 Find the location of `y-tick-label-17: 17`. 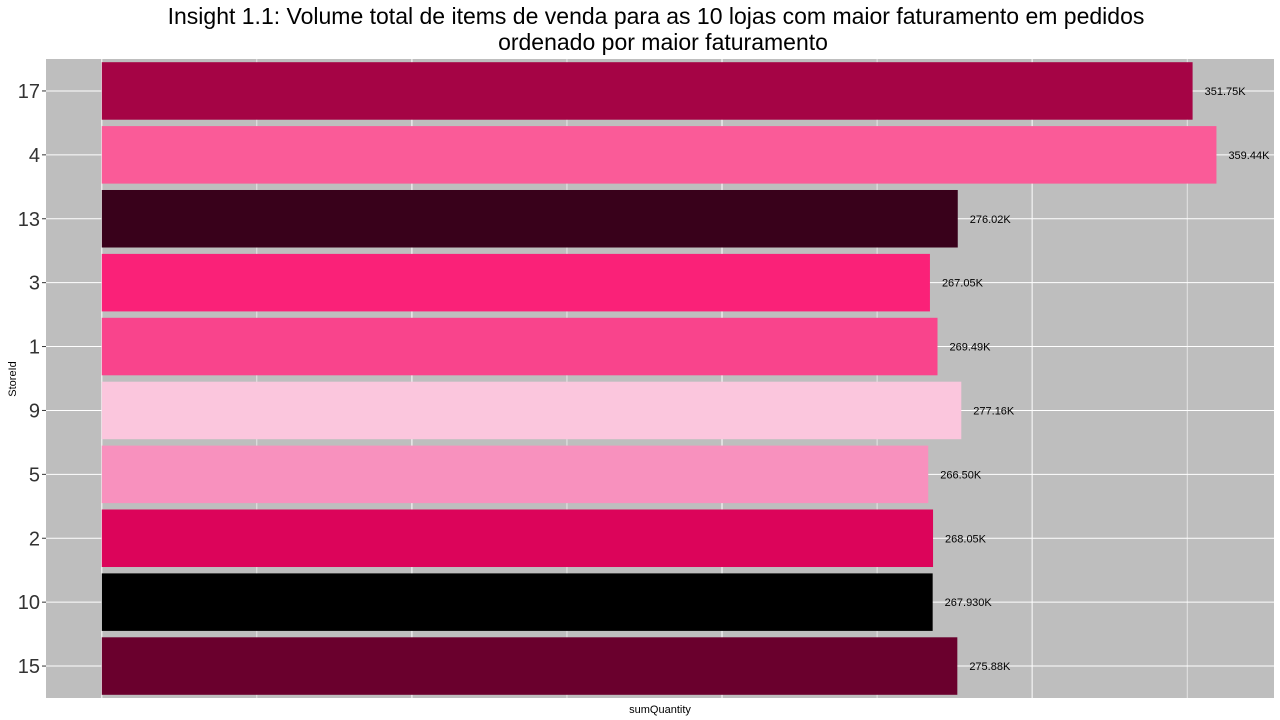

y-tick-label-17: 17 is located at coordinates (29, 92).